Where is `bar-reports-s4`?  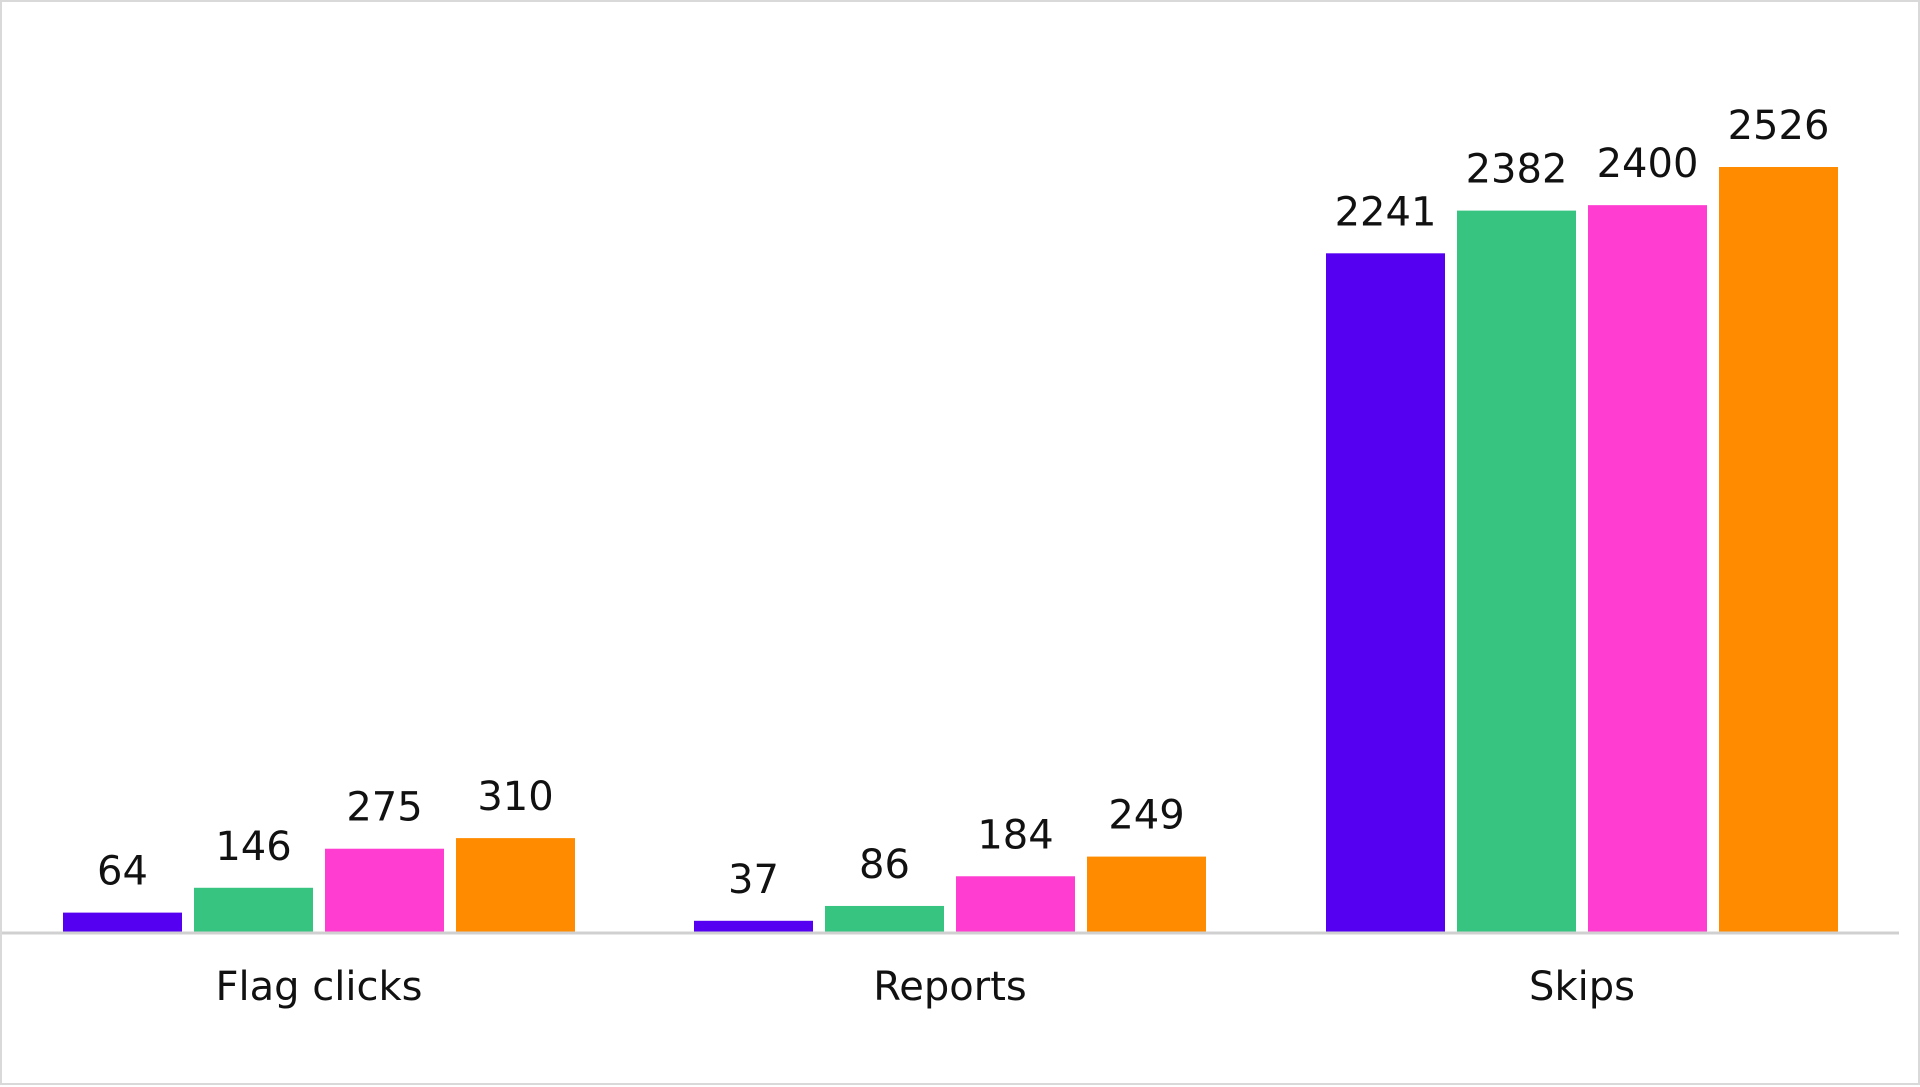
bar-reports-s4 is located at coordinates (1146, 894).